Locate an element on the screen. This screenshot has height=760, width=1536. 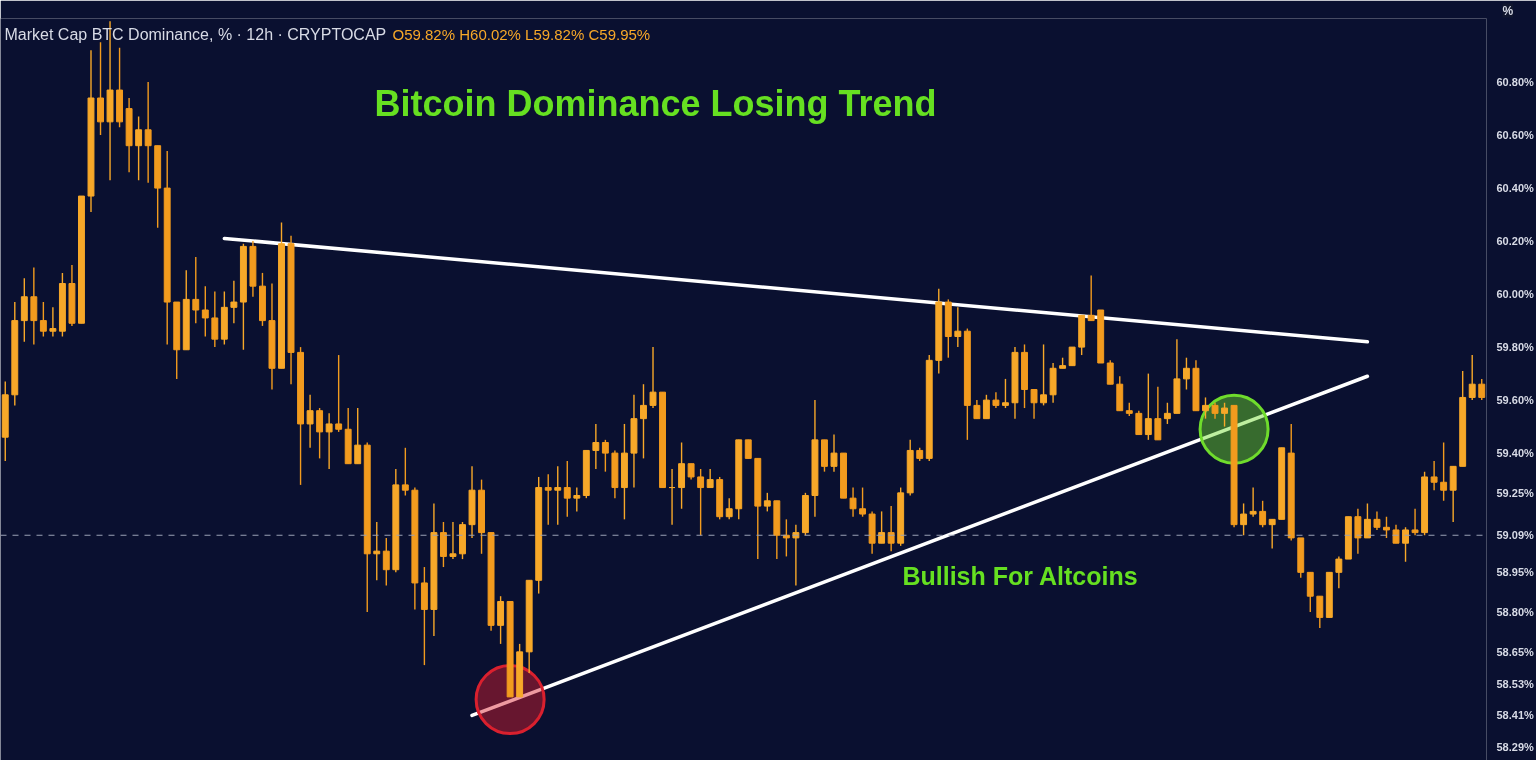
y-tick-label: 60.60% is located at coordinates (1515, 135).